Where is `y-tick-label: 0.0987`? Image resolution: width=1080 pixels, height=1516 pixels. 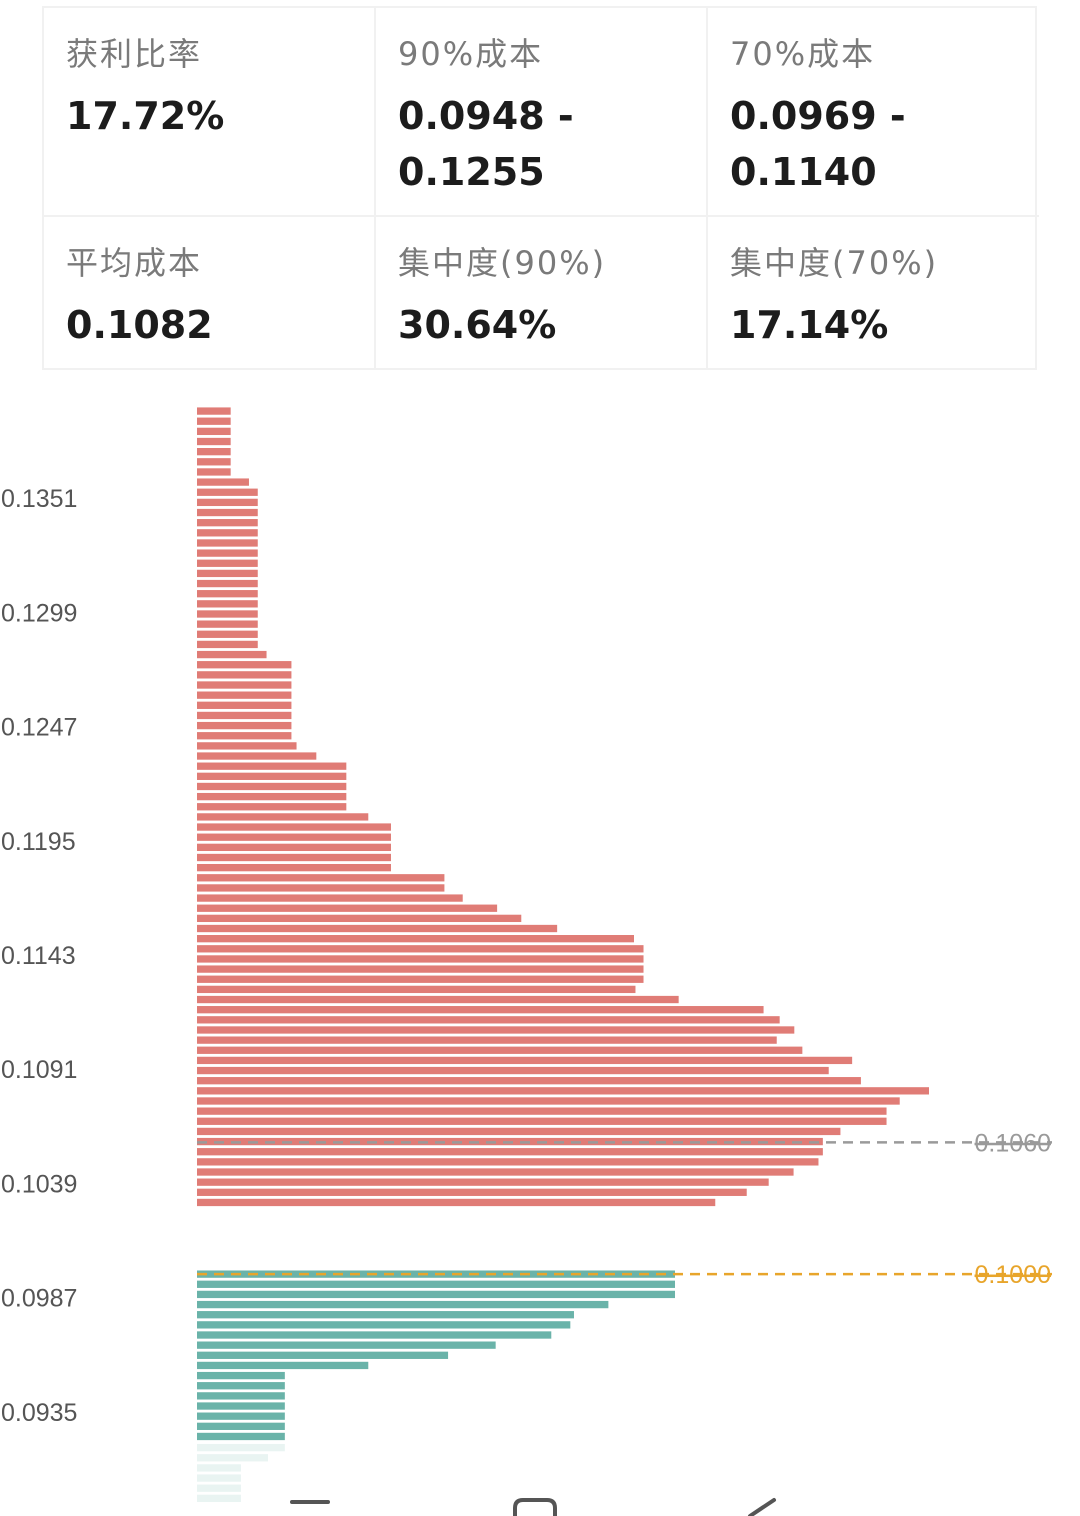
y-tick-label: 0.0987 is located at coordinates (39, 1299).